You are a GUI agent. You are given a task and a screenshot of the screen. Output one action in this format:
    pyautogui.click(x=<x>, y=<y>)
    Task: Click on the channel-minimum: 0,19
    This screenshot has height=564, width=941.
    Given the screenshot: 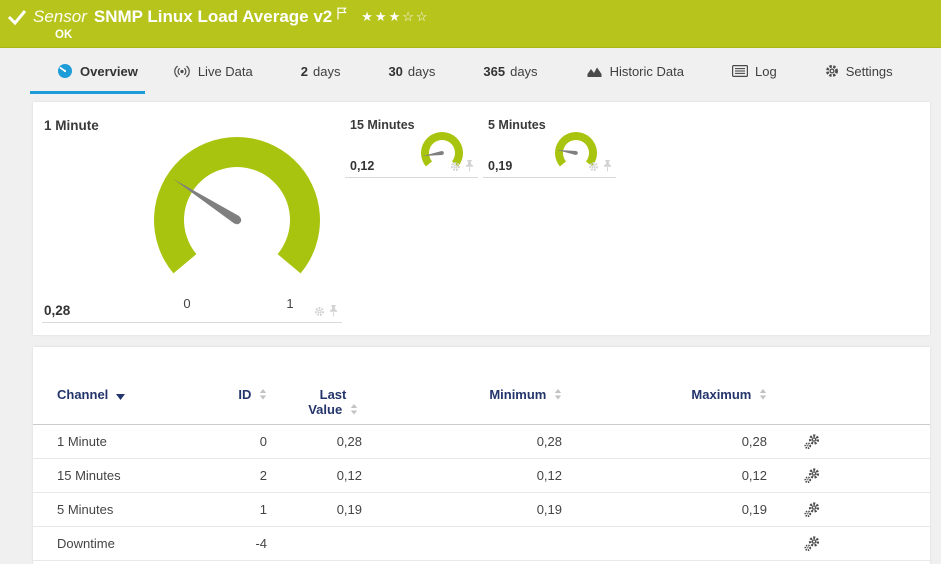 What is the action you would take?
    pyautogui.click(x=549, y=509)
    